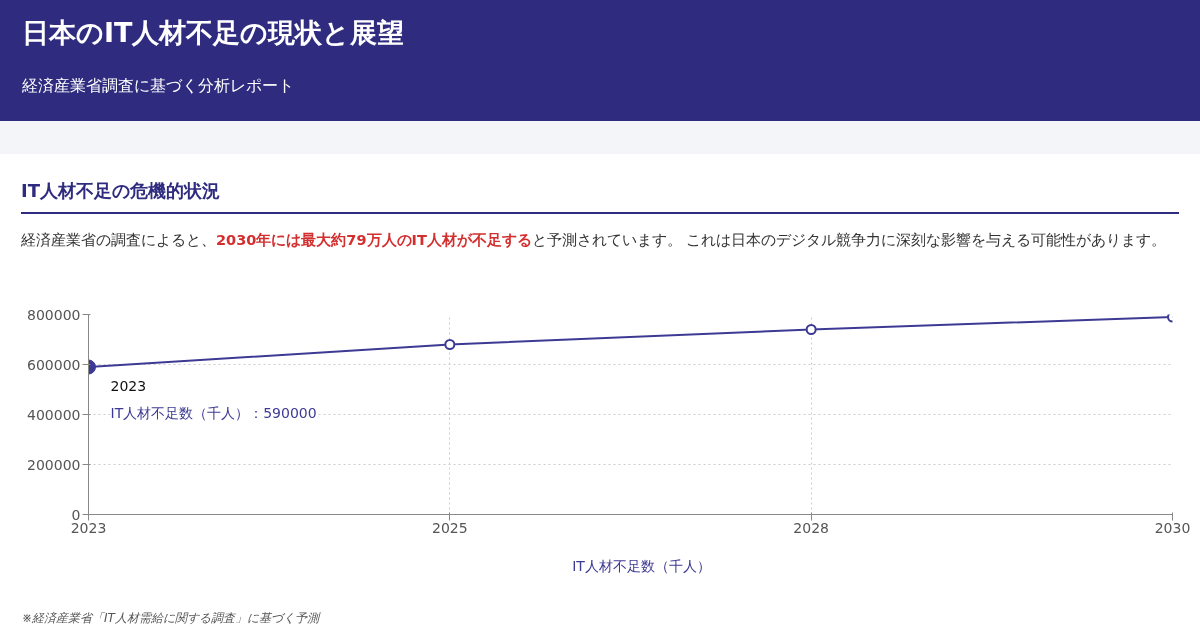  Describe the element at coordinates (641, 567) in the screenshot. I see `text: IT人材不足数（千人）` at that location.